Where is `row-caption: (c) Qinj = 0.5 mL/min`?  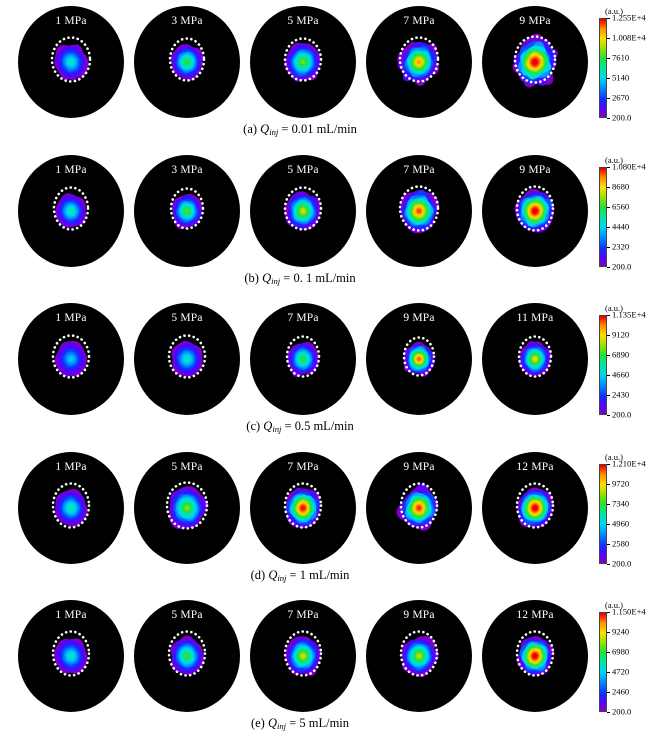
row-caption: (c) Qinj = 0.5 mL/min is located at coordinates (300, 426).